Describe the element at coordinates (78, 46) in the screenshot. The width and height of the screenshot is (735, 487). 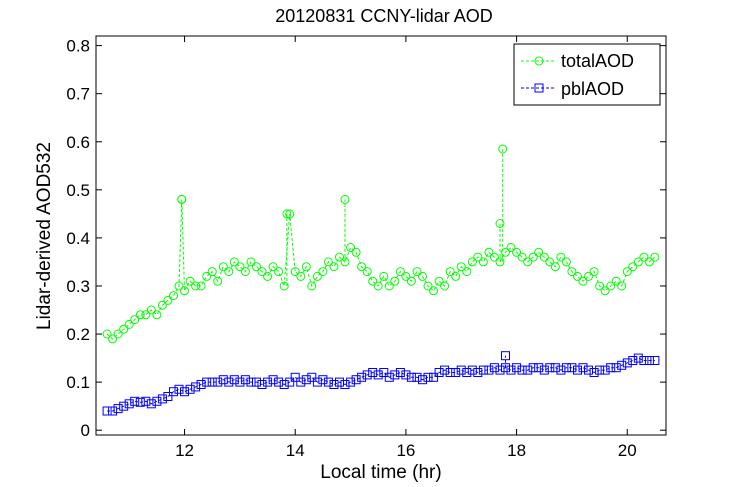
I see `y-tick-label: 0.8` at that location.